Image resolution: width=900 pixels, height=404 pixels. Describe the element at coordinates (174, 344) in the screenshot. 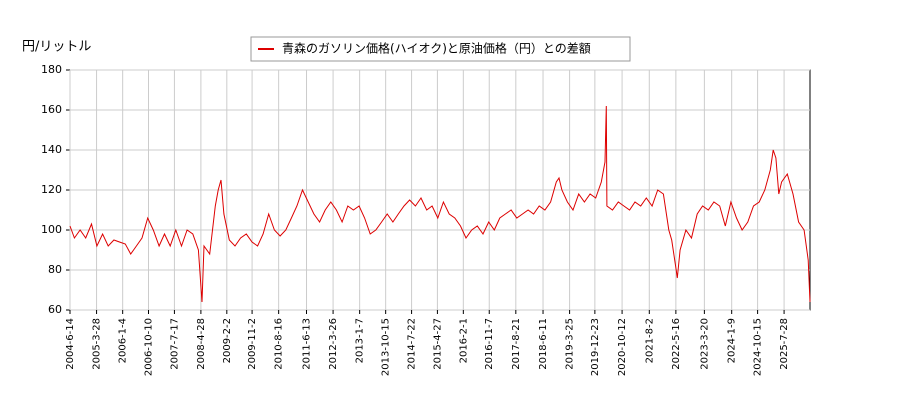

I see `x-tick-label: 2007-7-17` at that location.